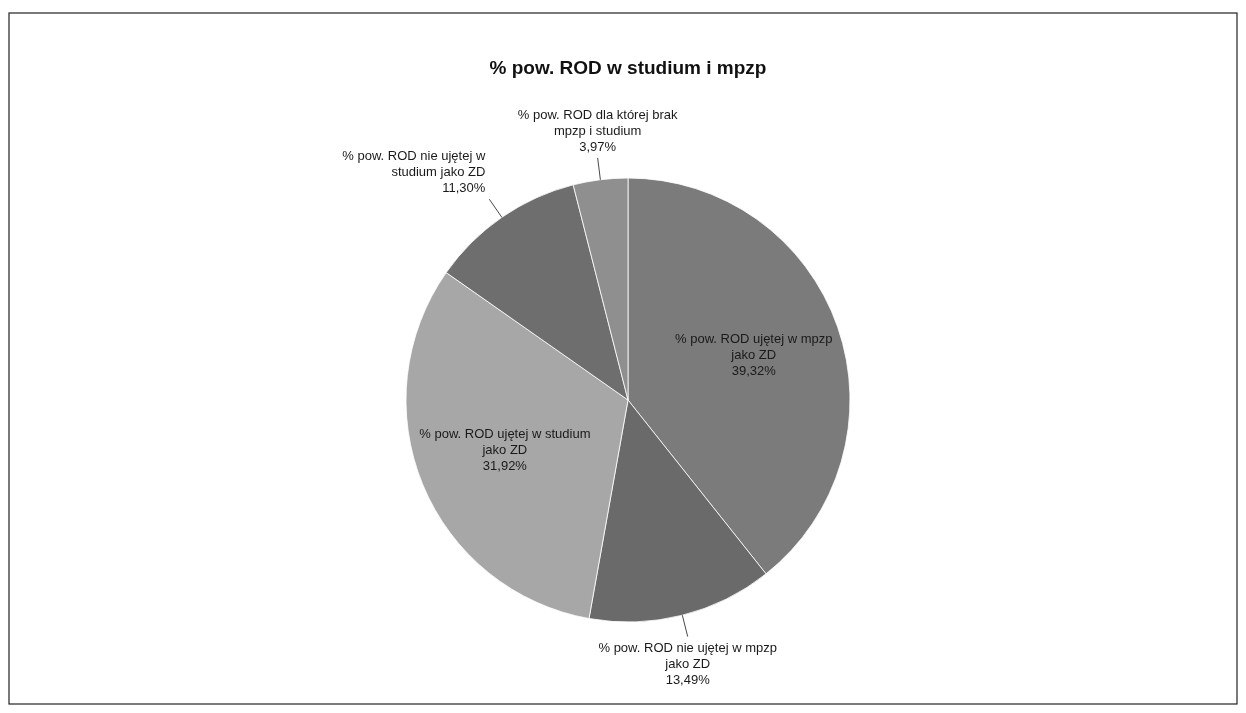 This screenshot has width=1246, height=713. What do you see at coordinates (754, 347) in the screenshot?
I see `slice-label: % pow. ROD ujętej w mpzp jako ZD` at bounding box center [754, 347].